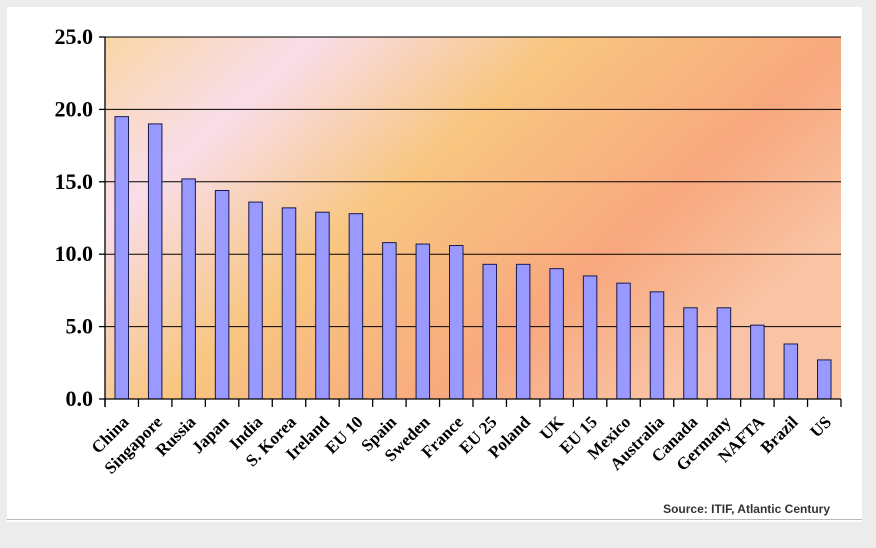 This screenshot has width=876, height=548. I want to click on bottom-divider, so click(434, 519).